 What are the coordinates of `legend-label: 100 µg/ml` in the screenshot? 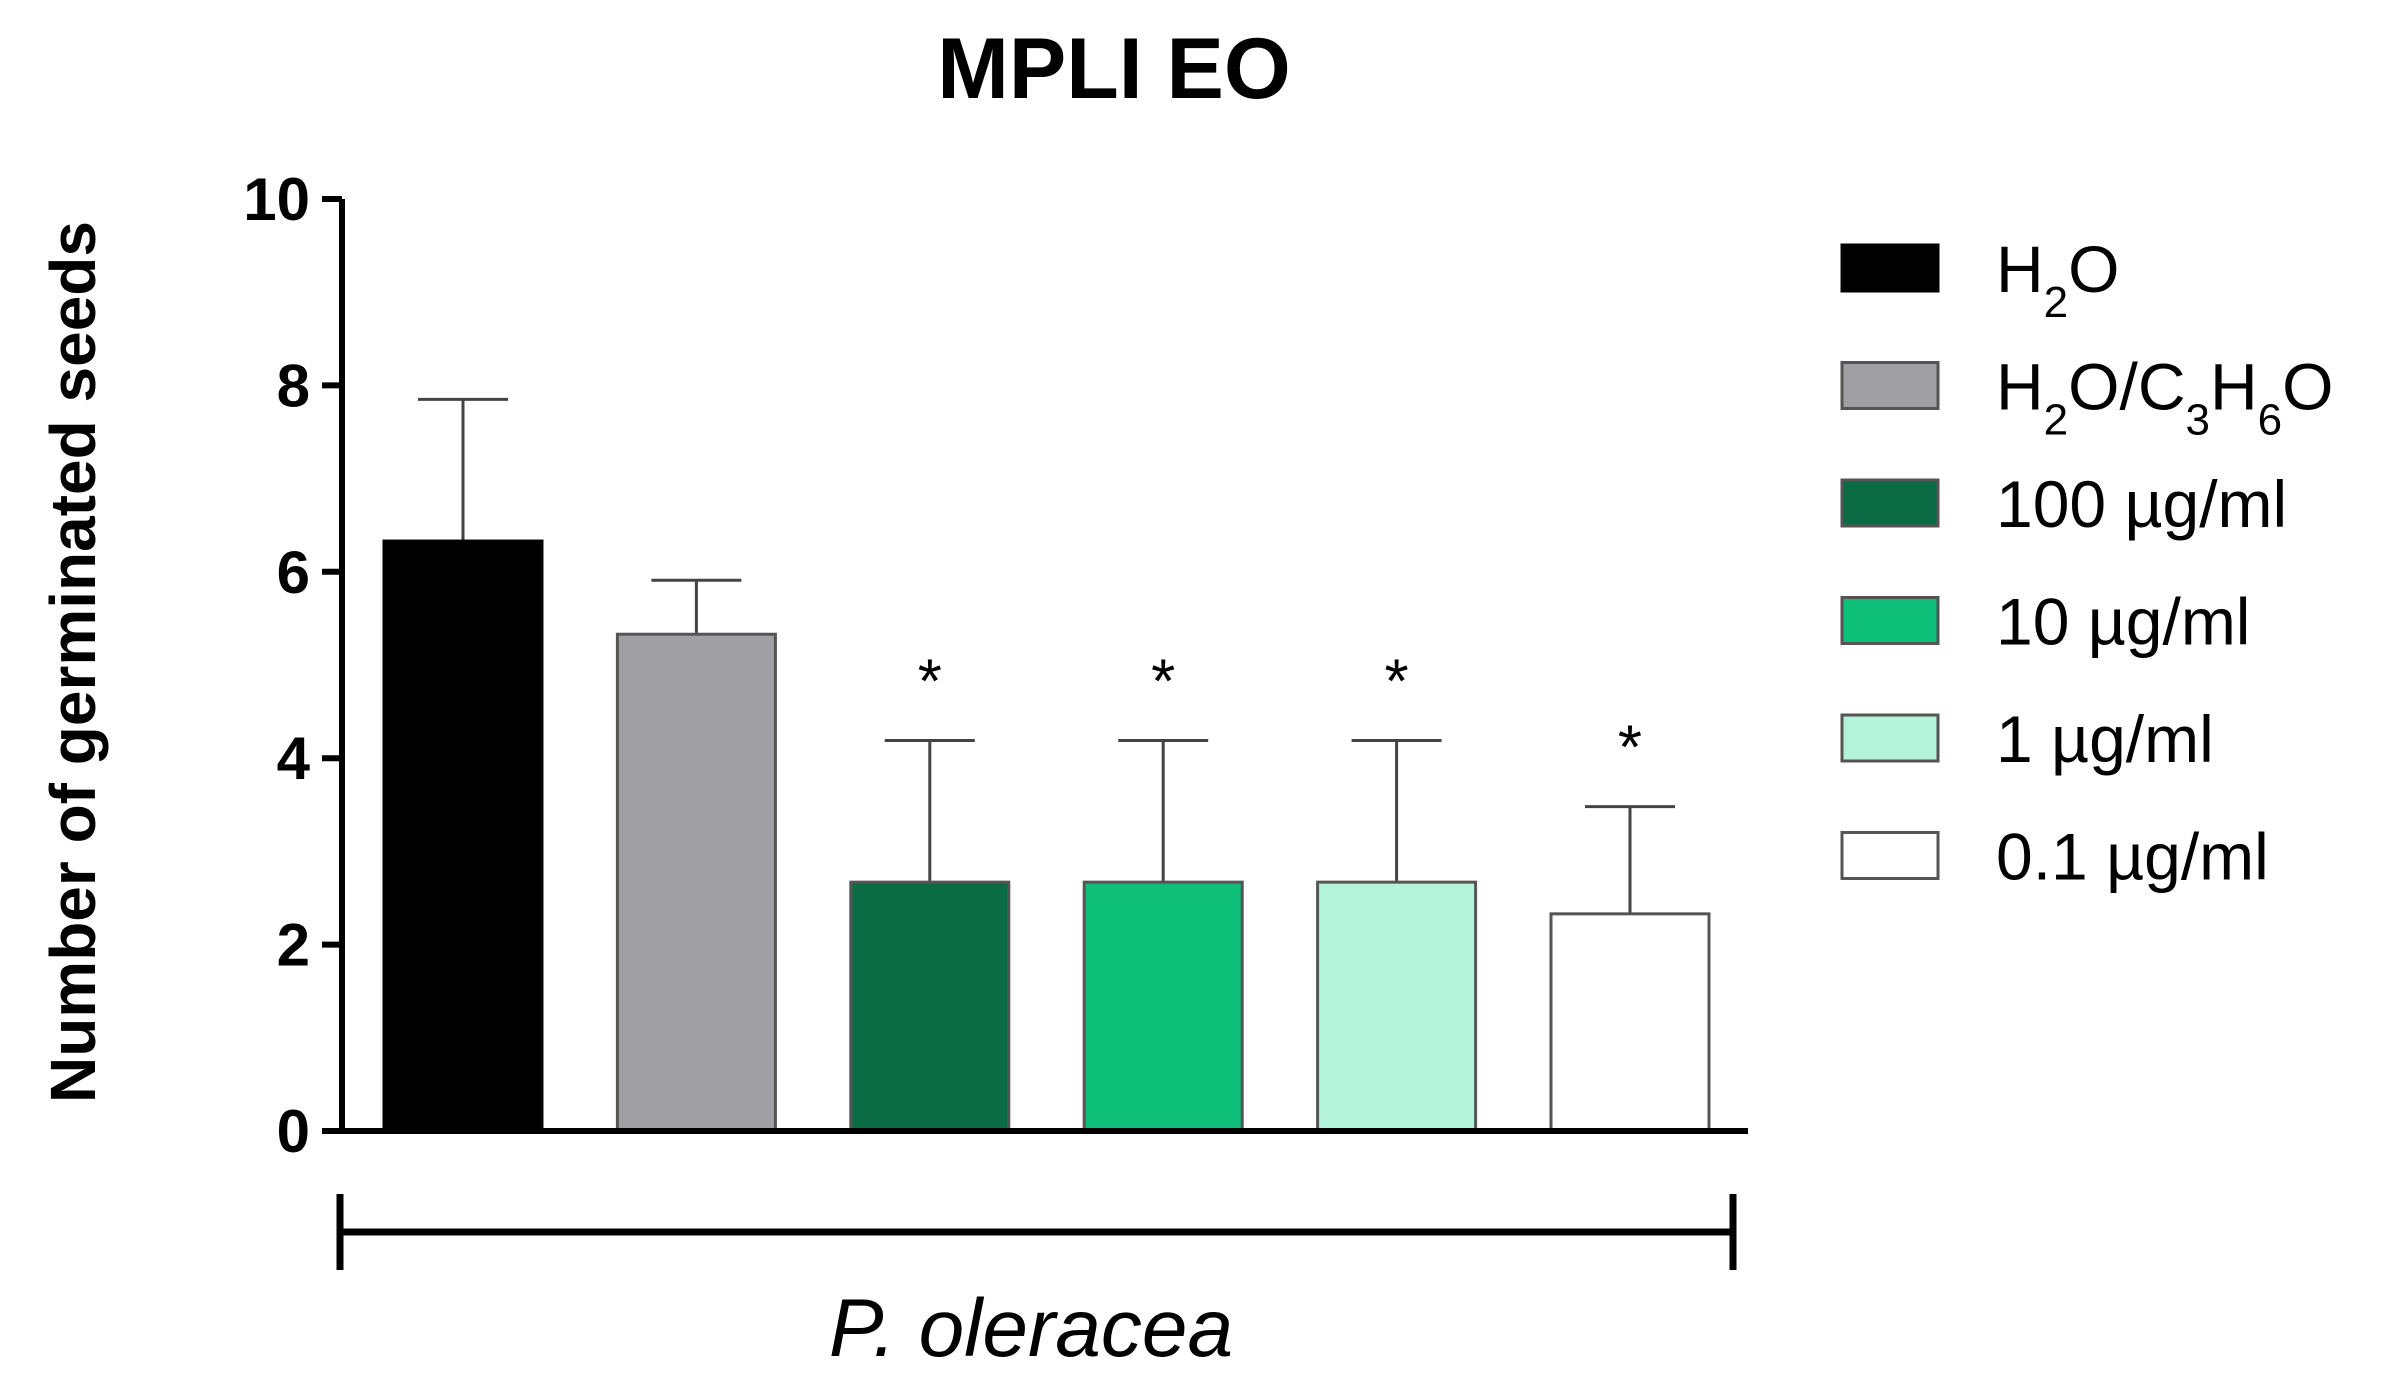 It's located at (2141, 504).